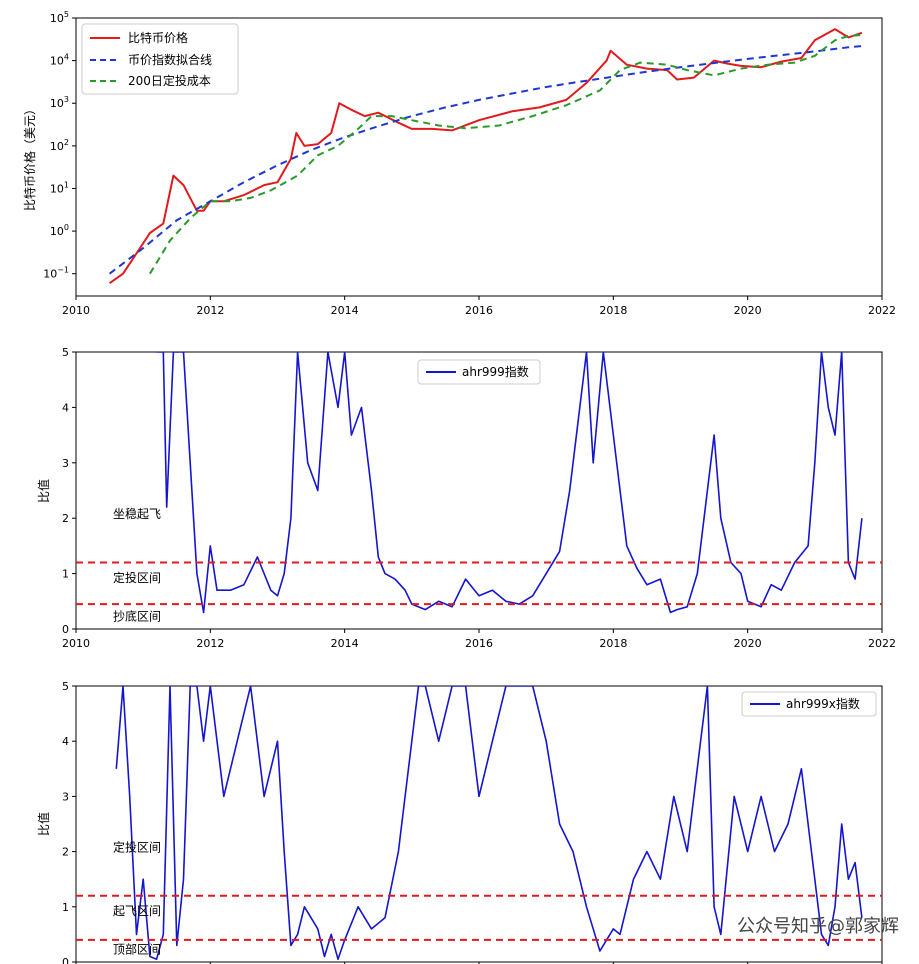  Describe the element at coordinates (818, 926) in the screenshot. I see `watermark-text: 公众号知乎@郭家辉` at that location.